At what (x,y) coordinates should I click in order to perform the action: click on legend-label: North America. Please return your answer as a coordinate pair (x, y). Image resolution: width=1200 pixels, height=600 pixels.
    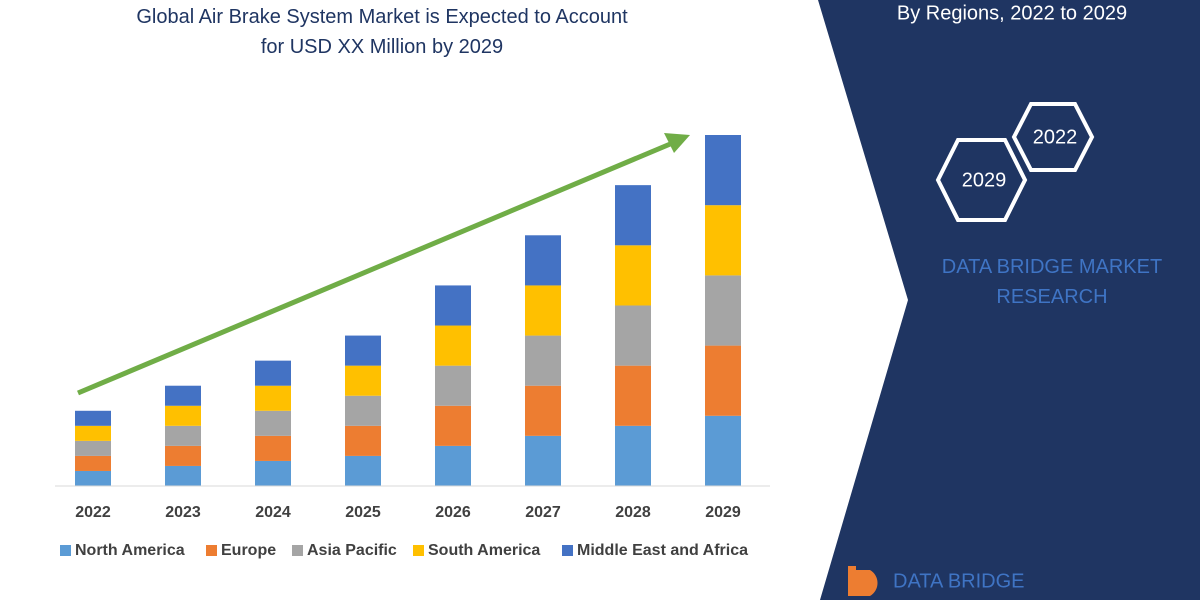
    Looking at the image, I should click on (130, 550).